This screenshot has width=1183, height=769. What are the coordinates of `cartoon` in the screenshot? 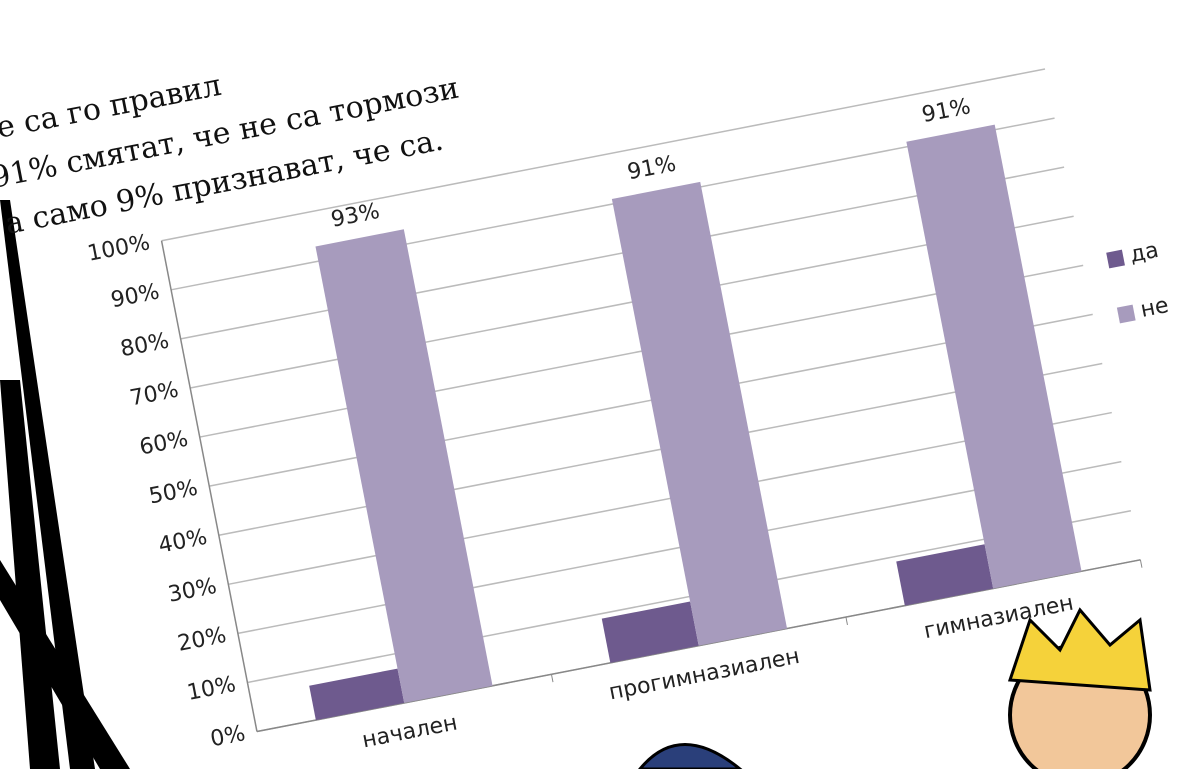 It's located at (895, 688).